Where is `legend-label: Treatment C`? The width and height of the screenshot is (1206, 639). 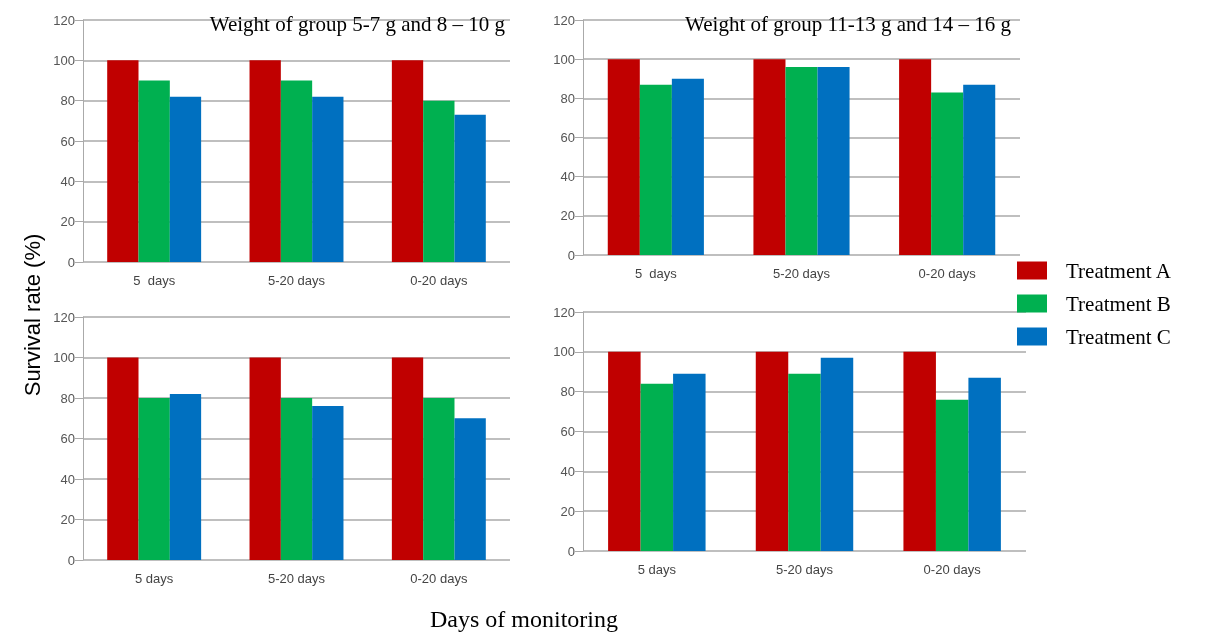
legend-label: Treatment C is located at coordinates (1118, 336).